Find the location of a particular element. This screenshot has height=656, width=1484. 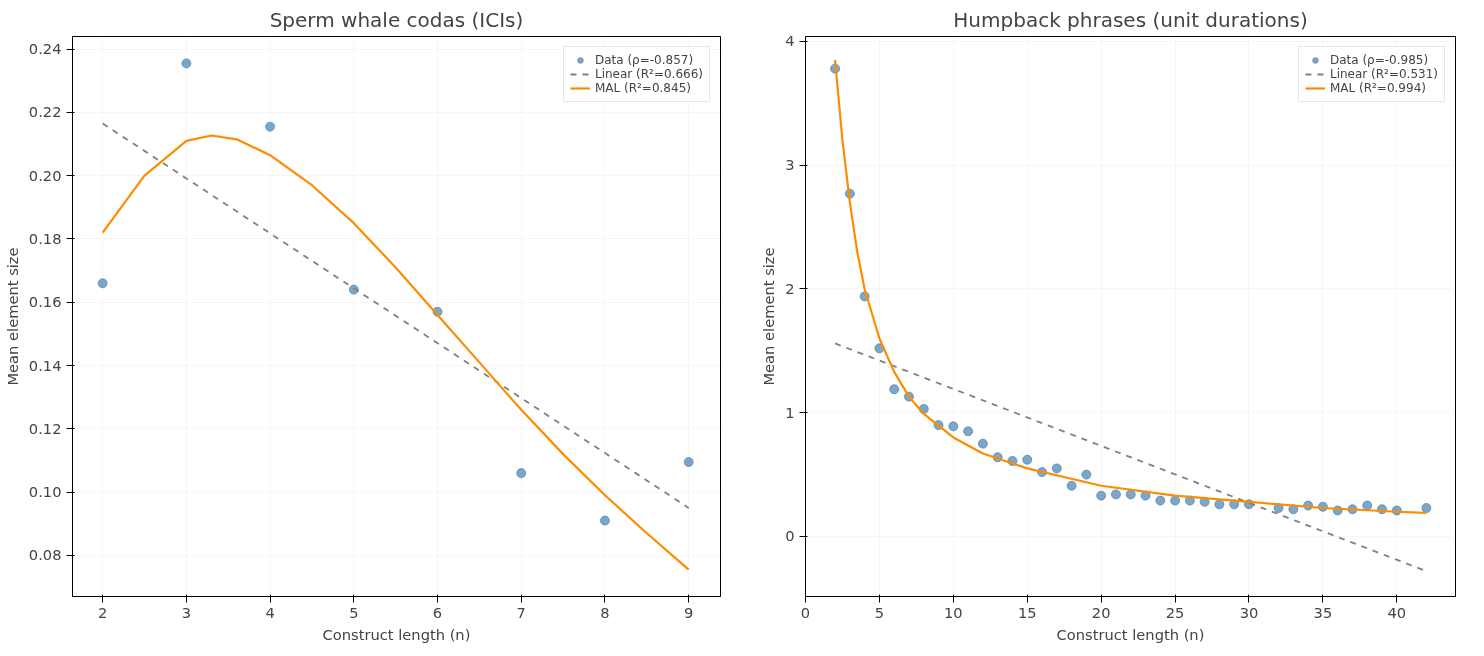

y-tick-label: 0 is located at coordinates (790, 536).